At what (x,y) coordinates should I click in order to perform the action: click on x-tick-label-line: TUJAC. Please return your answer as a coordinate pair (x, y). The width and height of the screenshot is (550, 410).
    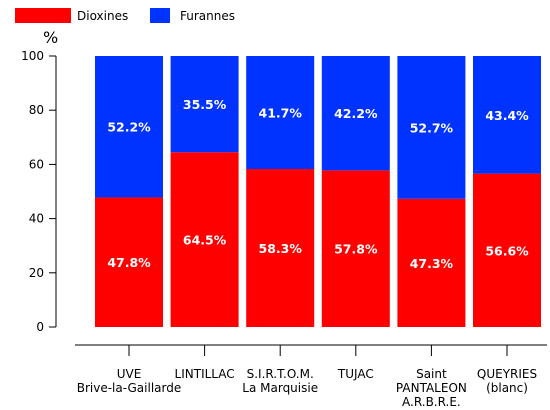
    Looking at the image, I should click on (355, 374).